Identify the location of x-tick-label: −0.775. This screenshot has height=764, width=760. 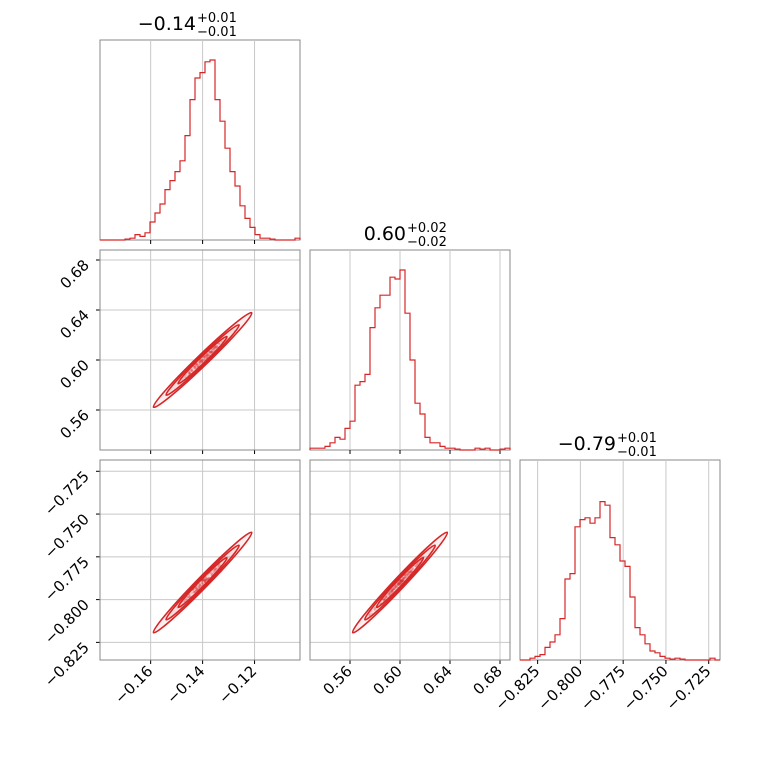
(603, 688).